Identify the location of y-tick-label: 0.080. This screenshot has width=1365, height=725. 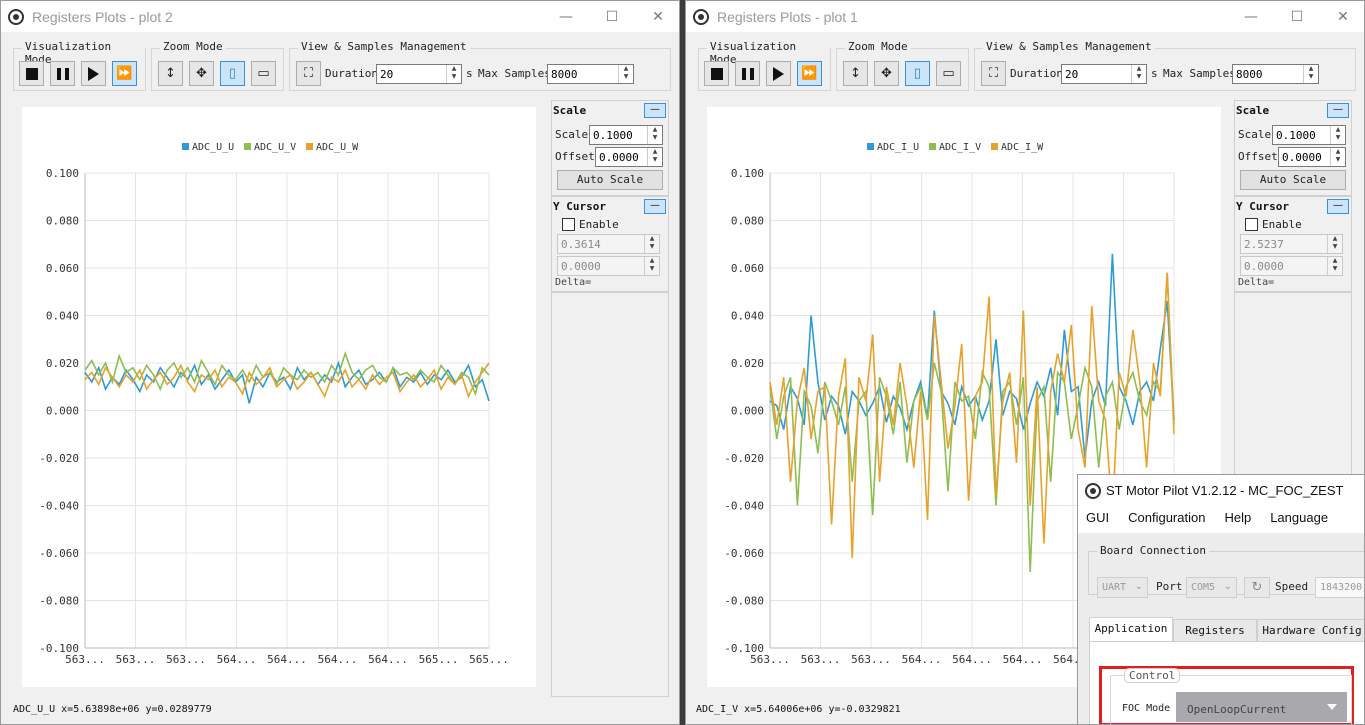
(747, 221).